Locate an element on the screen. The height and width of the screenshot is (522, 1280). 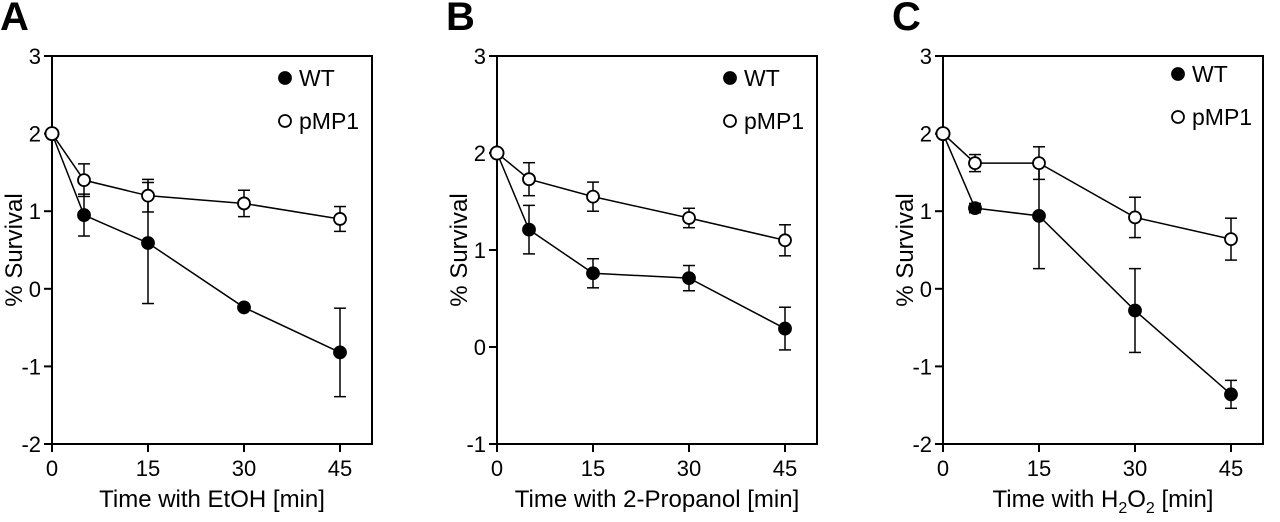
x-axis-label-part: O is located at coordinates (1136, 499).